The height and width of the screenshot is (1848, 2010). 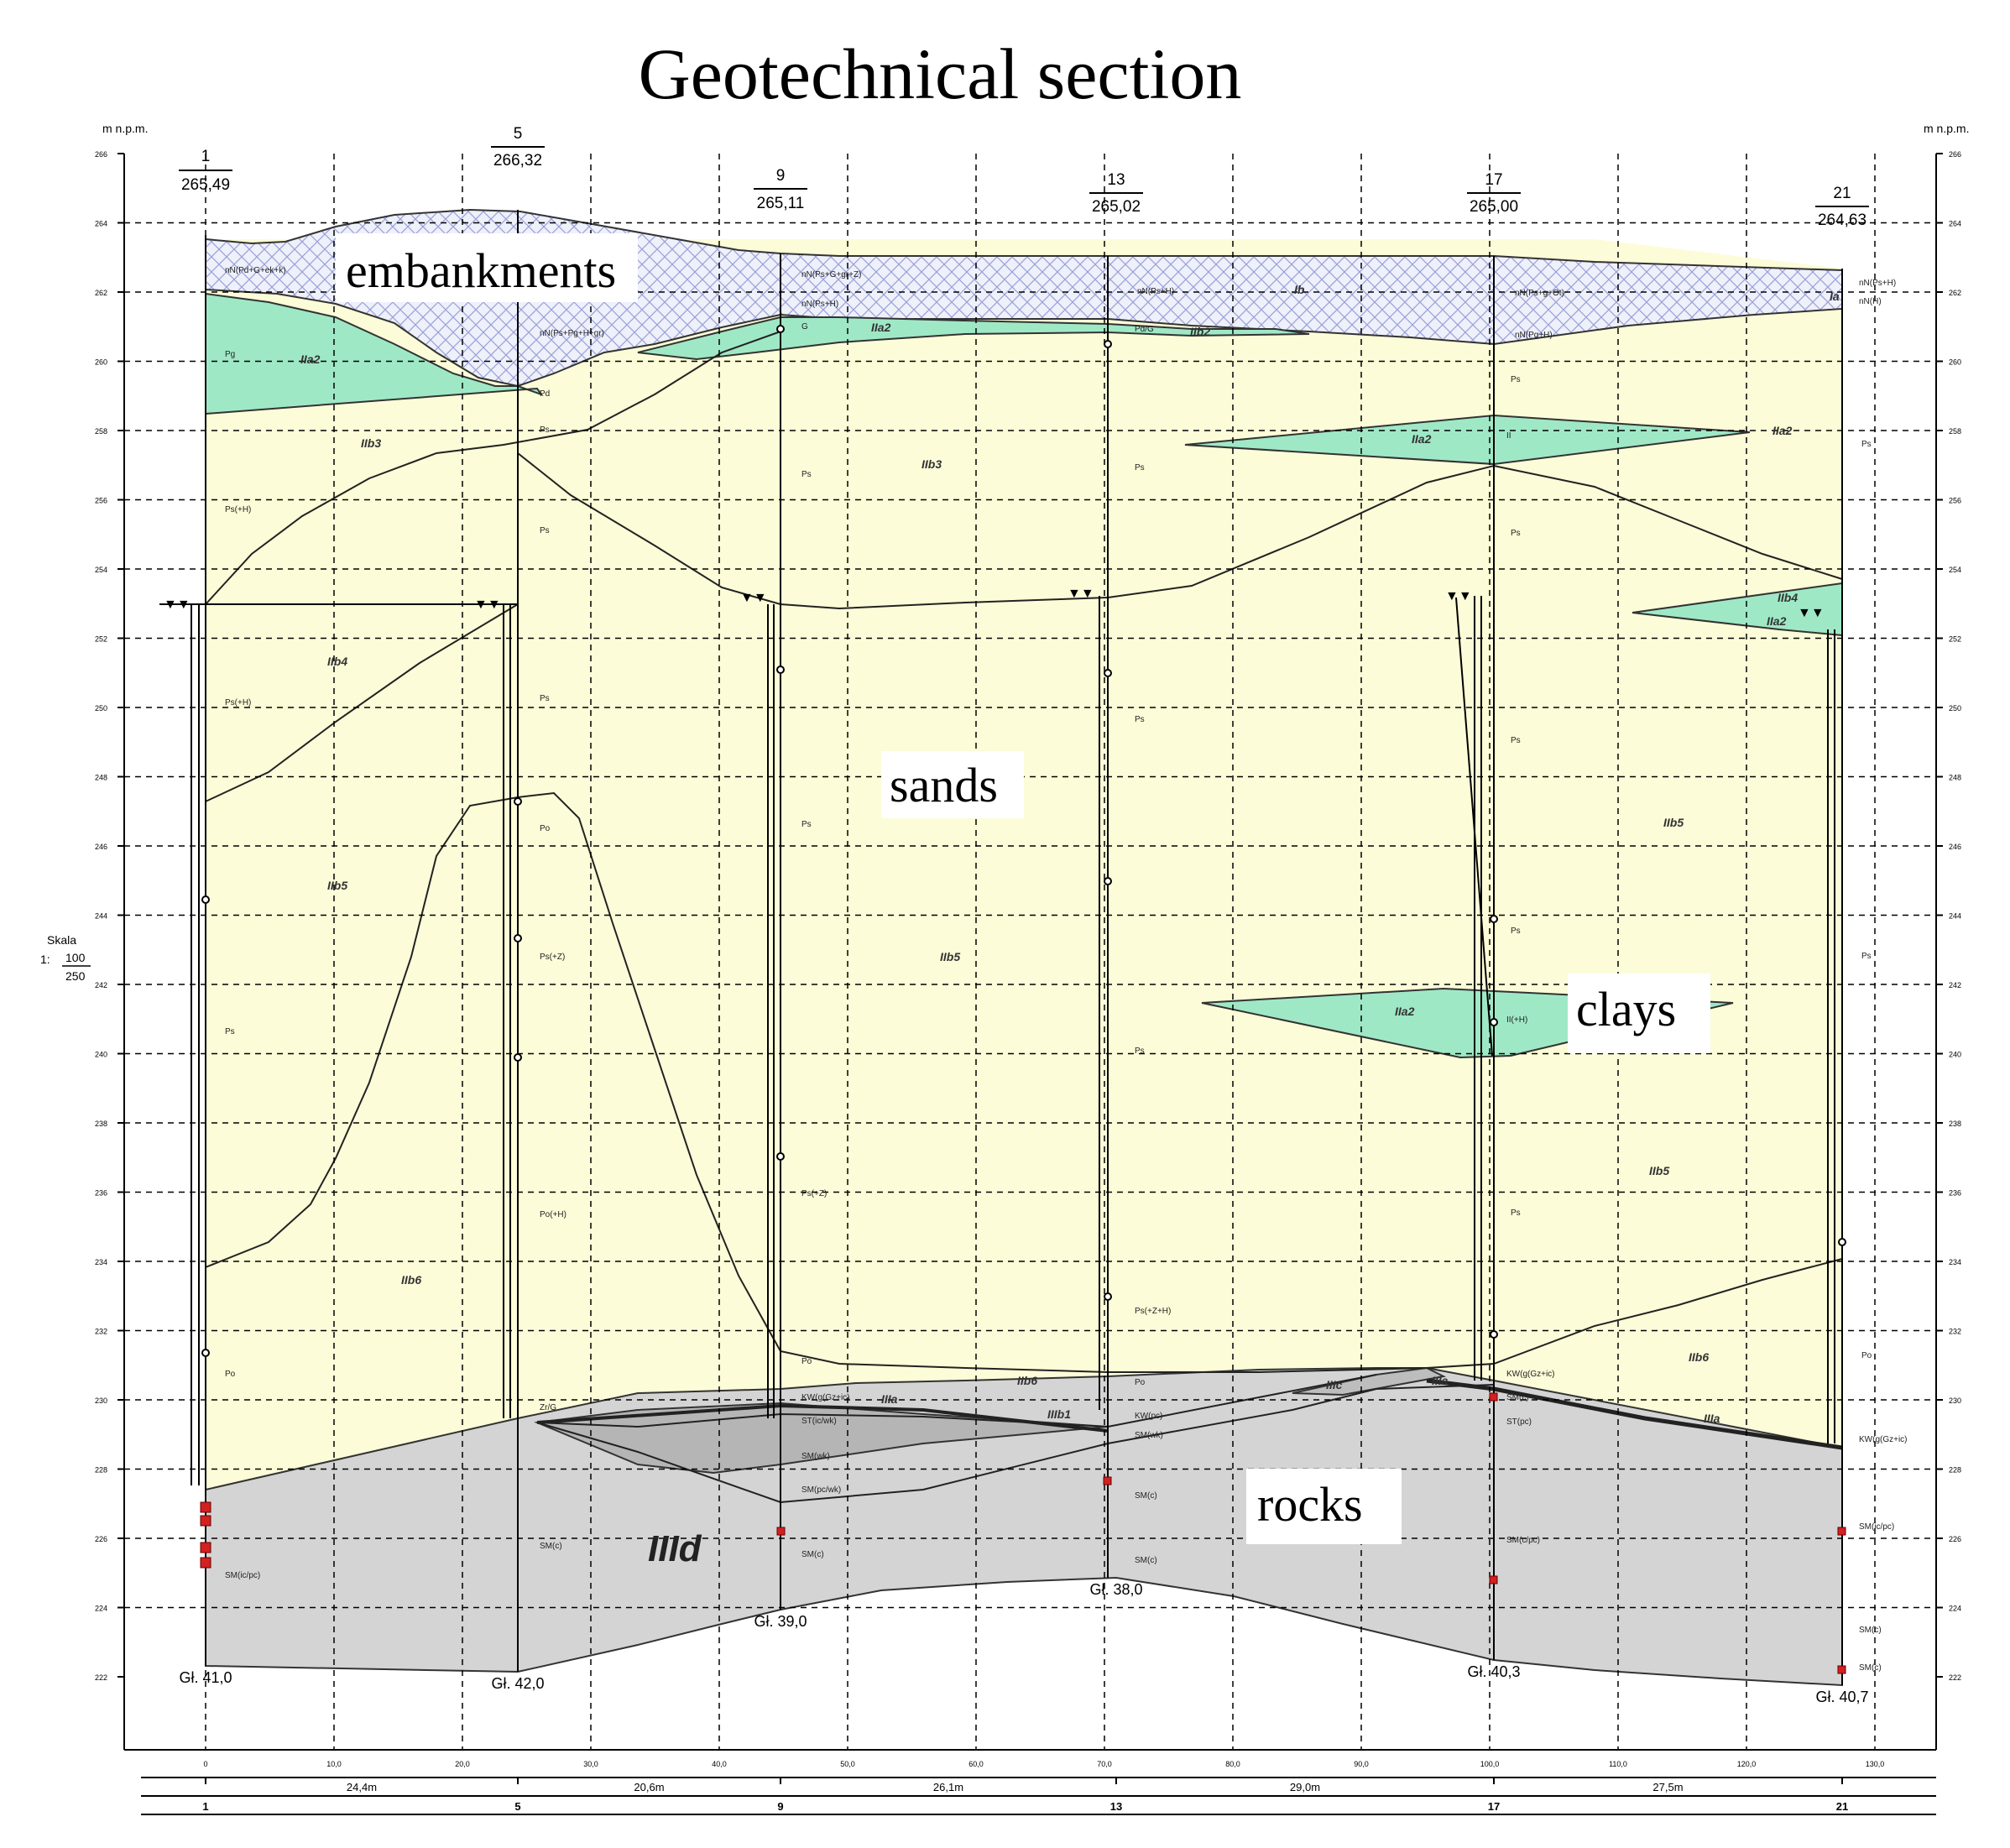 What do you see at coordinates (1842, 193) in the screenshot?
I see `borehole-21-id: 21` at bounding box center [1842, 193].